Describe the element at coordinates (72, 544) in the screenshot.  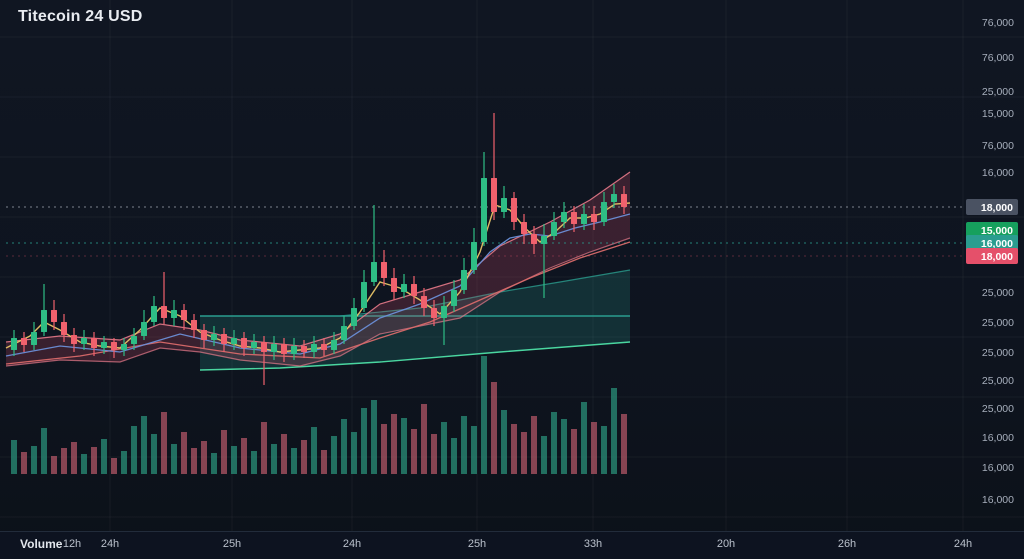
I see `time-axis-label: 12h` at that location.